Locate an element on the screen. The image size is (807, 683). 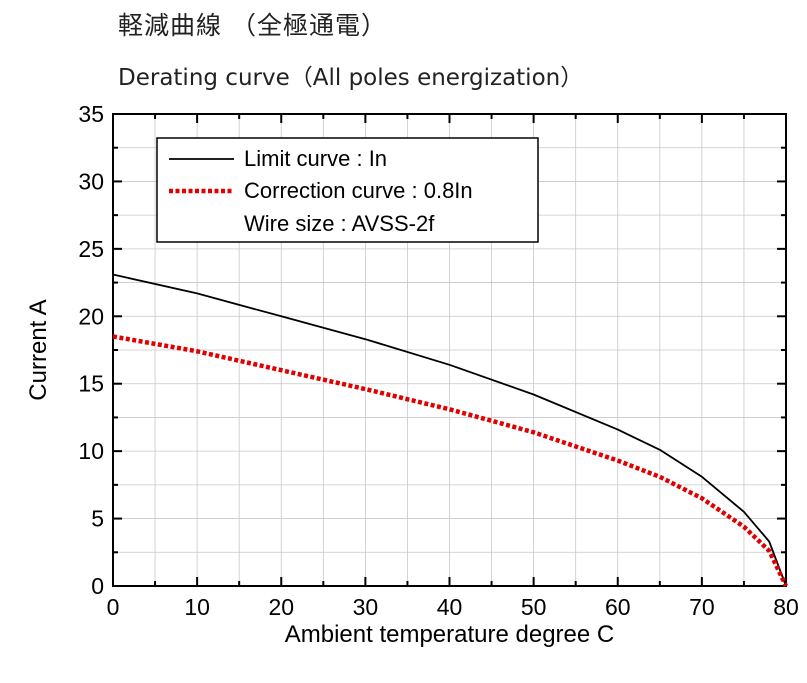
x-tick-label: 50 is located at coordinates (534, 607).